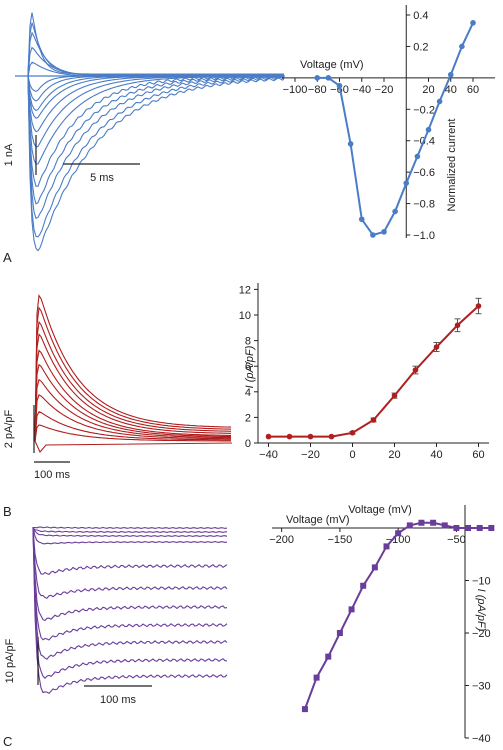 Image resolution: width=503 pixels, height=750 pixels. I want to click on x-tick-label: −200, so click(281, 540).